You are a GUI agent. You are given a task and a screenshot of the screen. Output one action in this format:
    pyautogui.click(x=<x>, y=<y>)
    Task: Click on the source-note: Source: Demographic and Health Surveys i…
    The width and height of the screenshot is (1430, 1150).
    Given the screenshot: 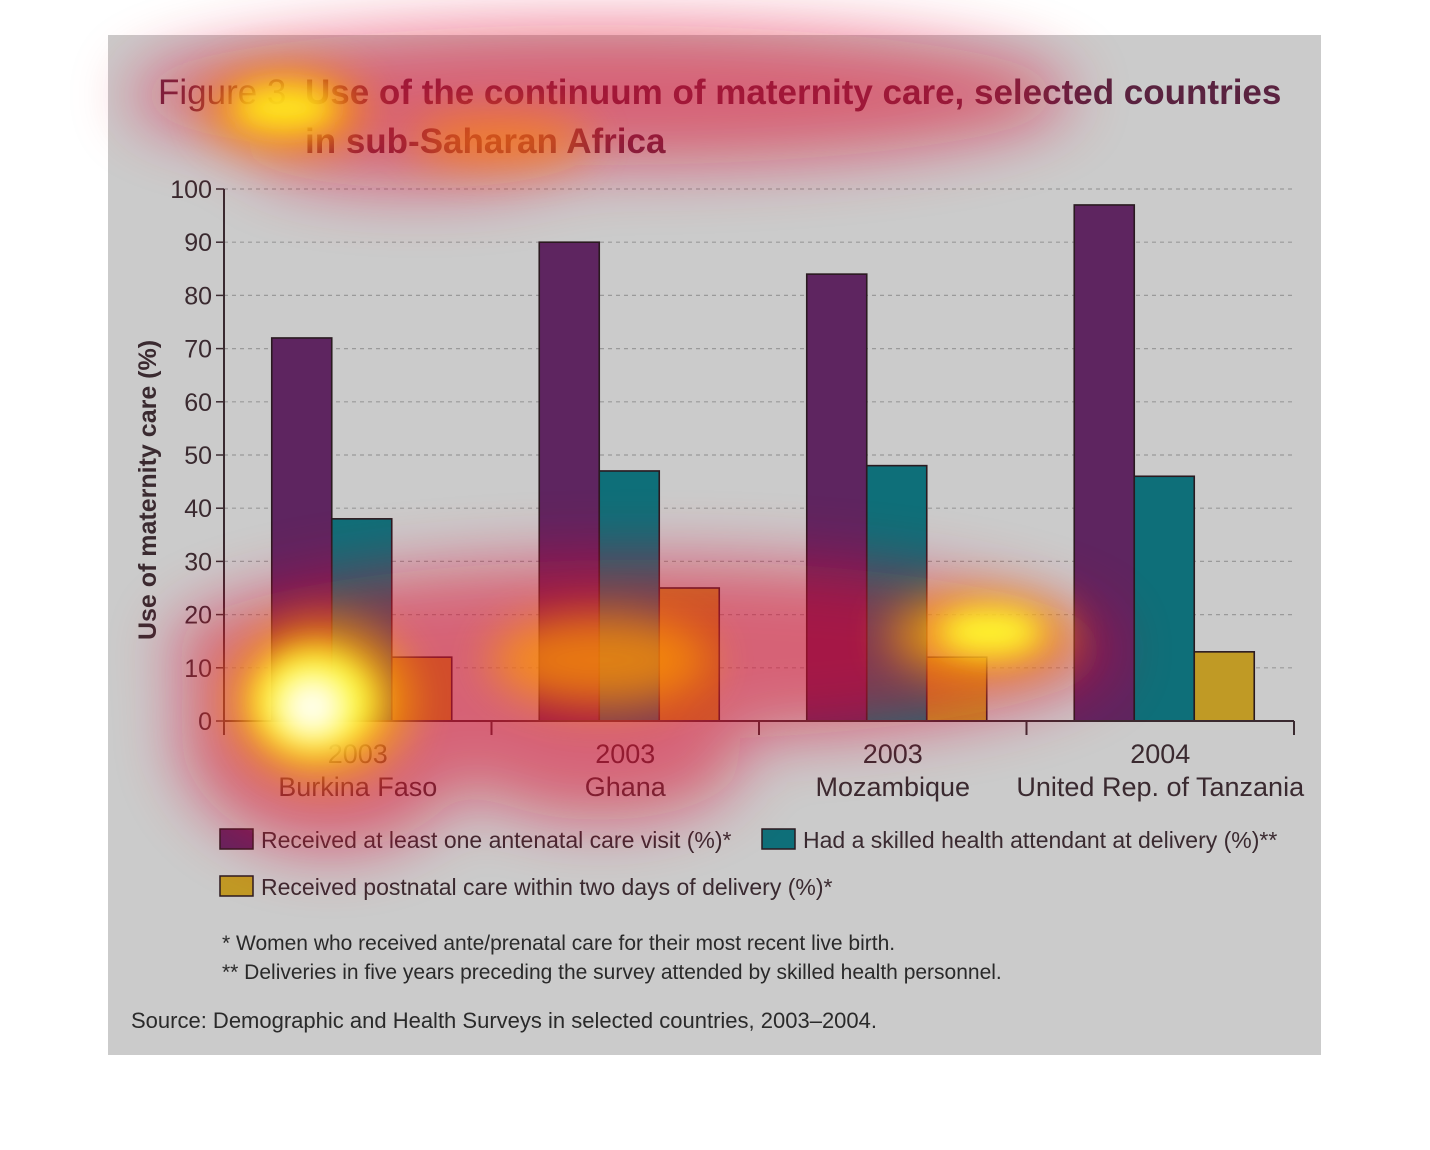 What is the action you would take?
    pyautogui.click(x=504, y=1020)
    